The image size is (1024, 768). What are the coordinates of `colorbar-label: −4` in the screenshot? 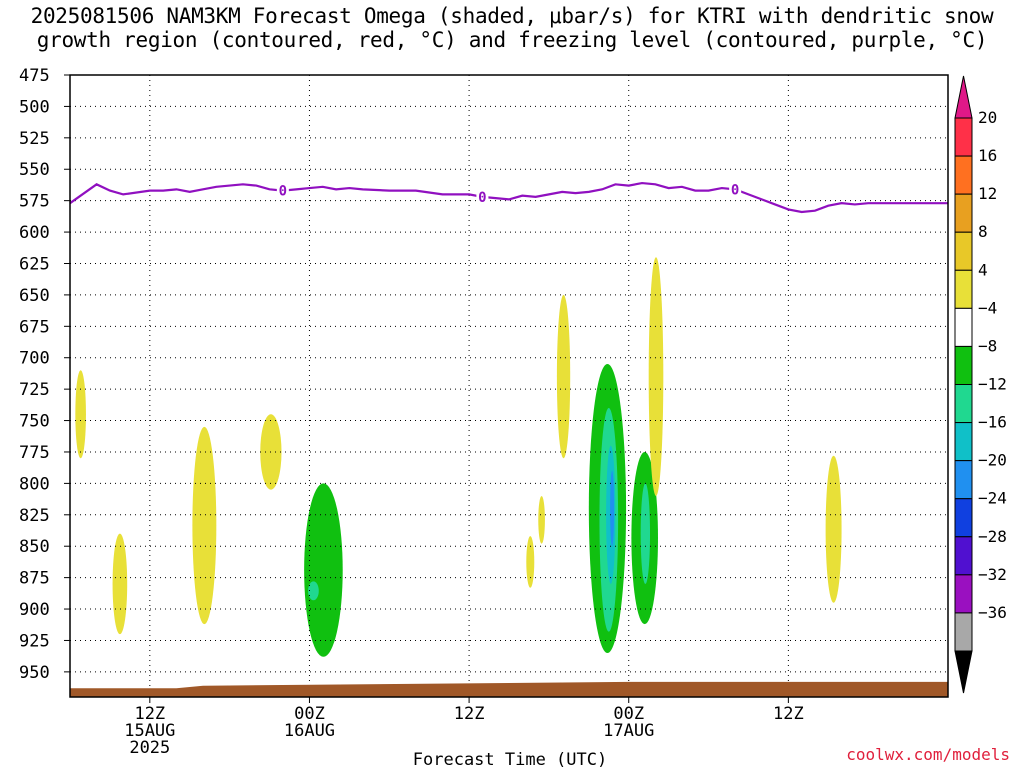 It's located at (987, 307).